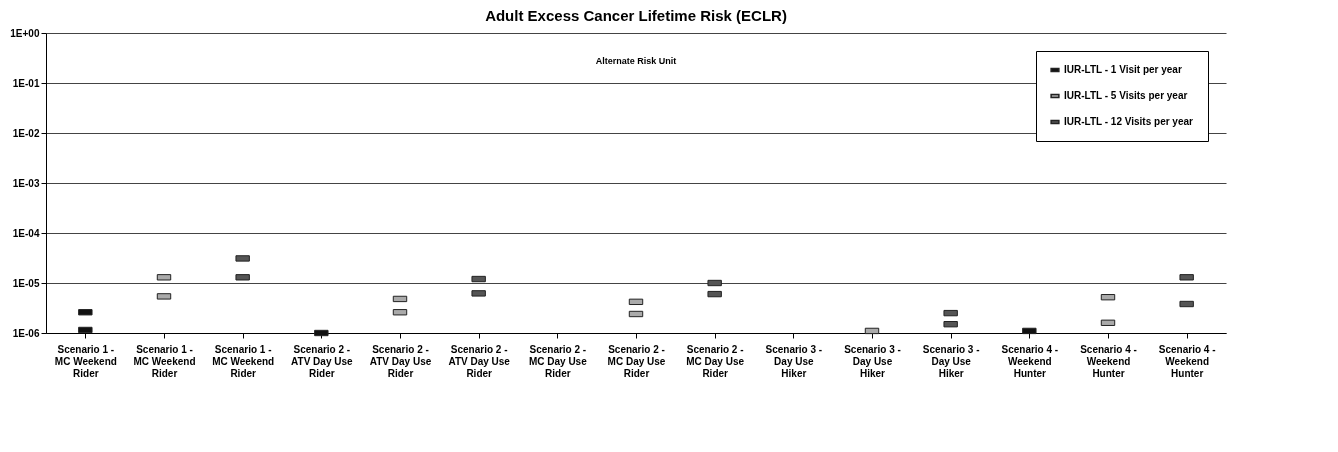 This screenshot has width=1338, height=452. Describe the element at coordinates (26, 83) in the screenshot. I see `y-tick-label: 1E-01` at that location.